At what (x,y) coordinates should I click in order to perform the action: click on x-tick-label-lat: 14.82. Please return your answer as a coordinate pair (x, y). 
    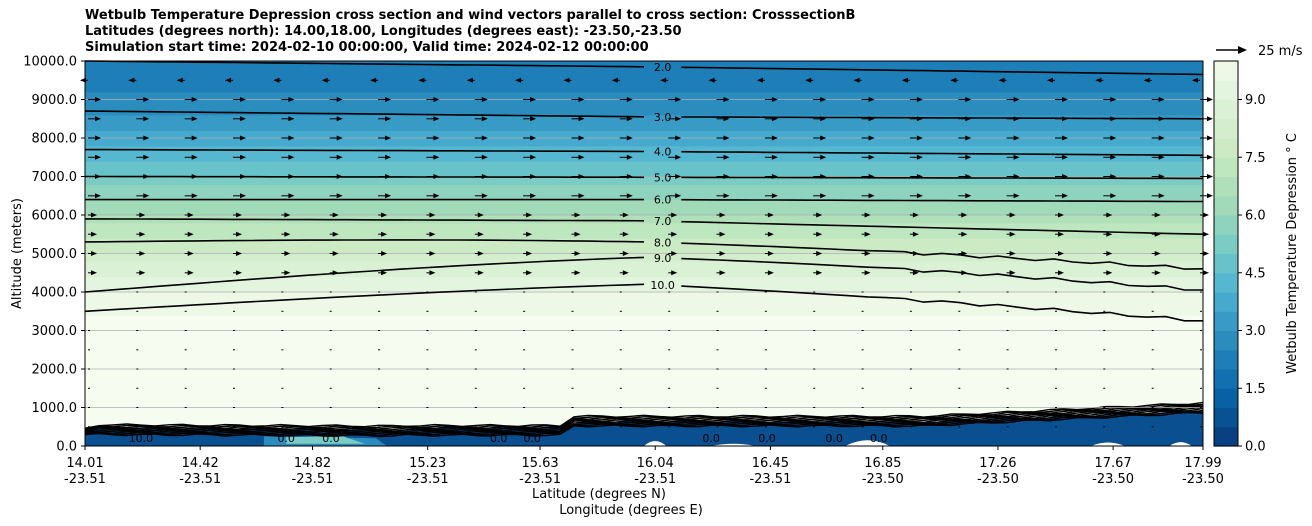
    Looking at the image, I should click on (312, 463).